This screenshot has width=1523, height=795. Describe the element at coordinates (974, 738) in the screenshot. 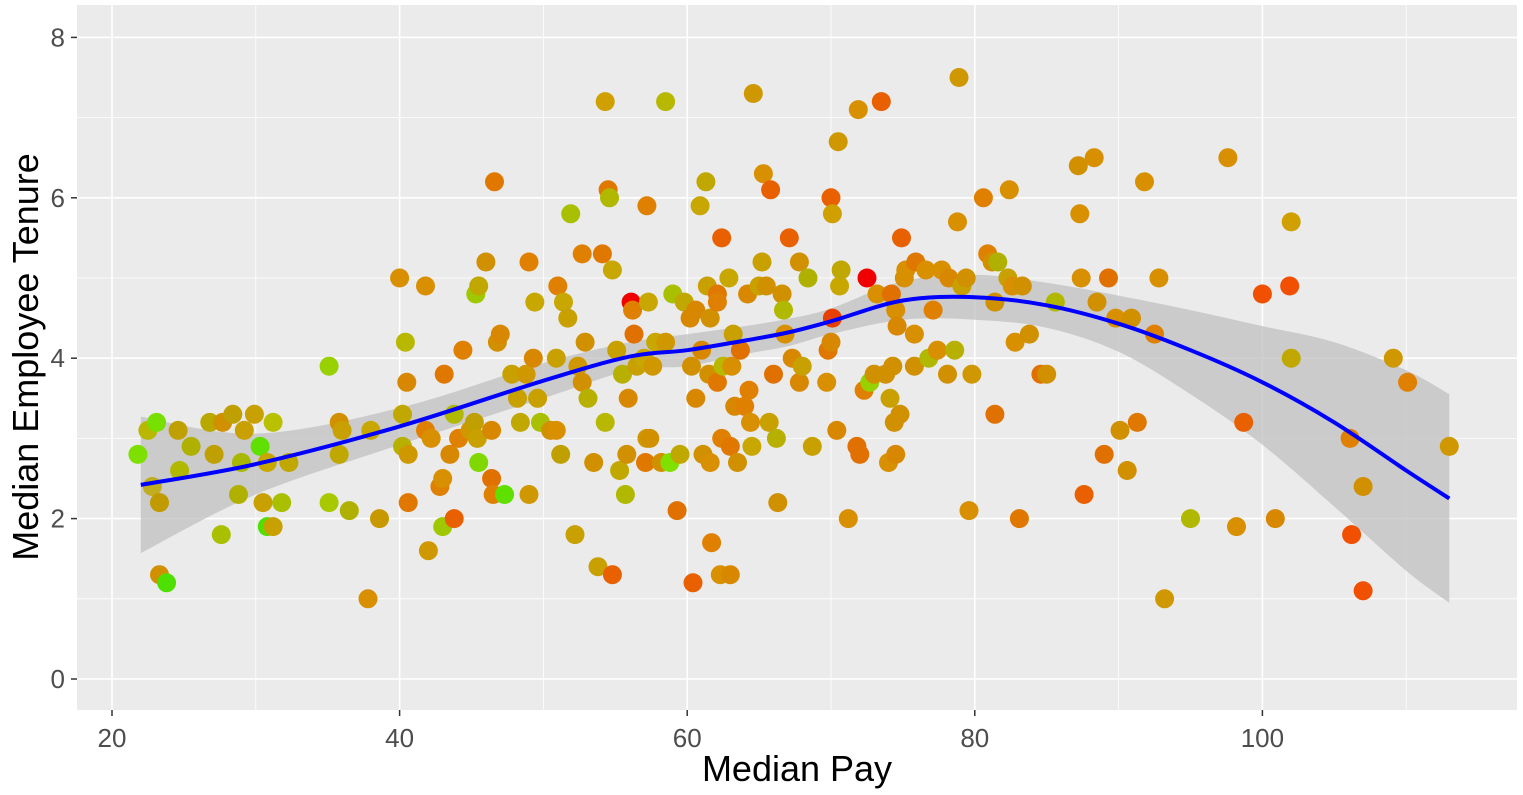

I see `x-tick-label: 80` at that location.